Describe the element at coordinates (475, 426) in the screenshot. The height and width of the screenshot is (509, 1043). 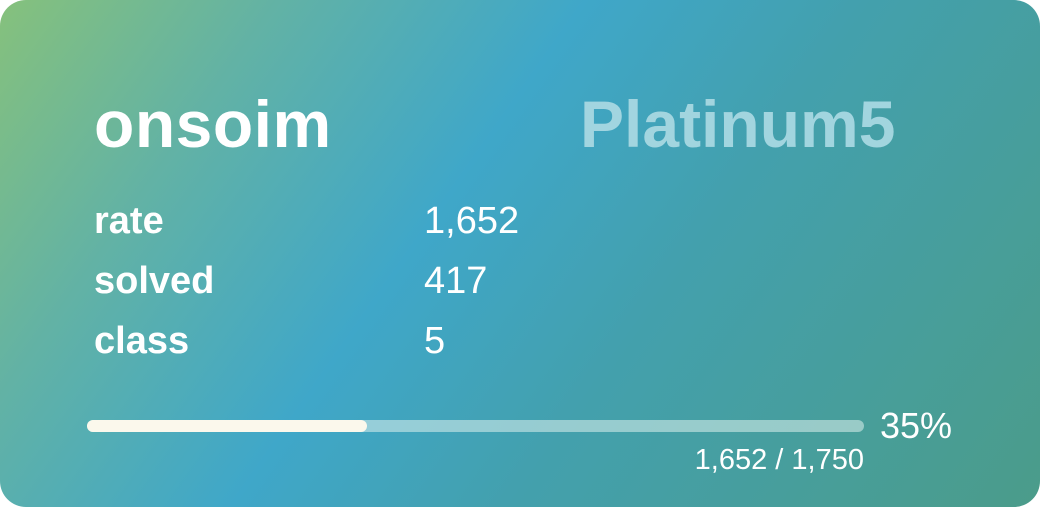
I see `progress-bar-track` at that location.